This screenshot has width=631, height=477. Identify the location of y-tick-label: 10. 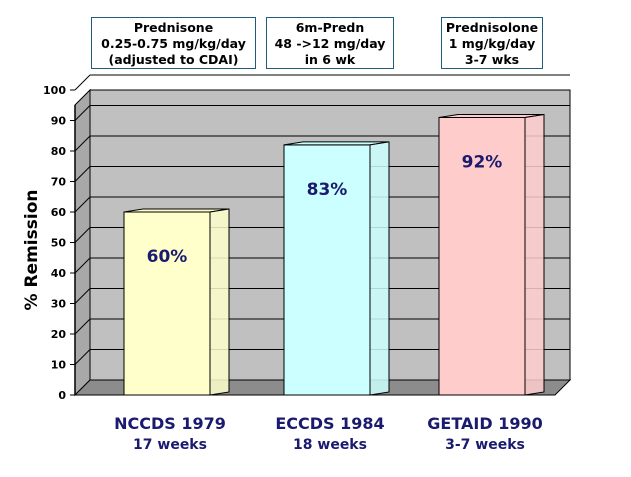
(59, 365).